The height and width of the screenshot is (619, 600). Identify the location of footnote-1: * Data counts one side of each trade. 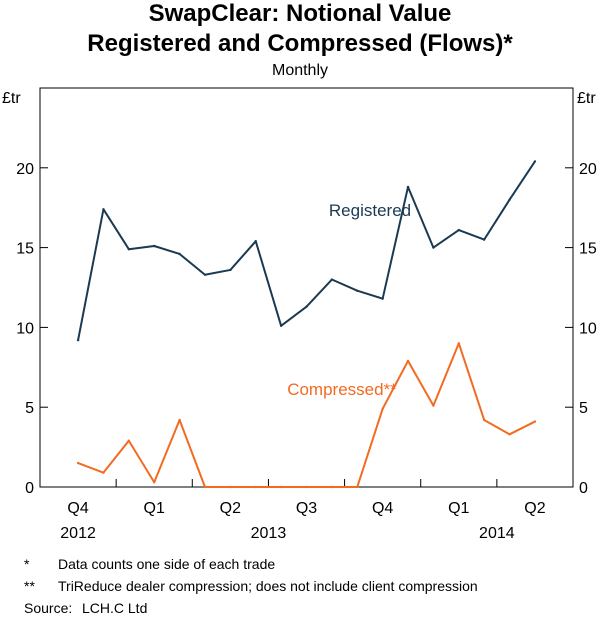
(251, 564).